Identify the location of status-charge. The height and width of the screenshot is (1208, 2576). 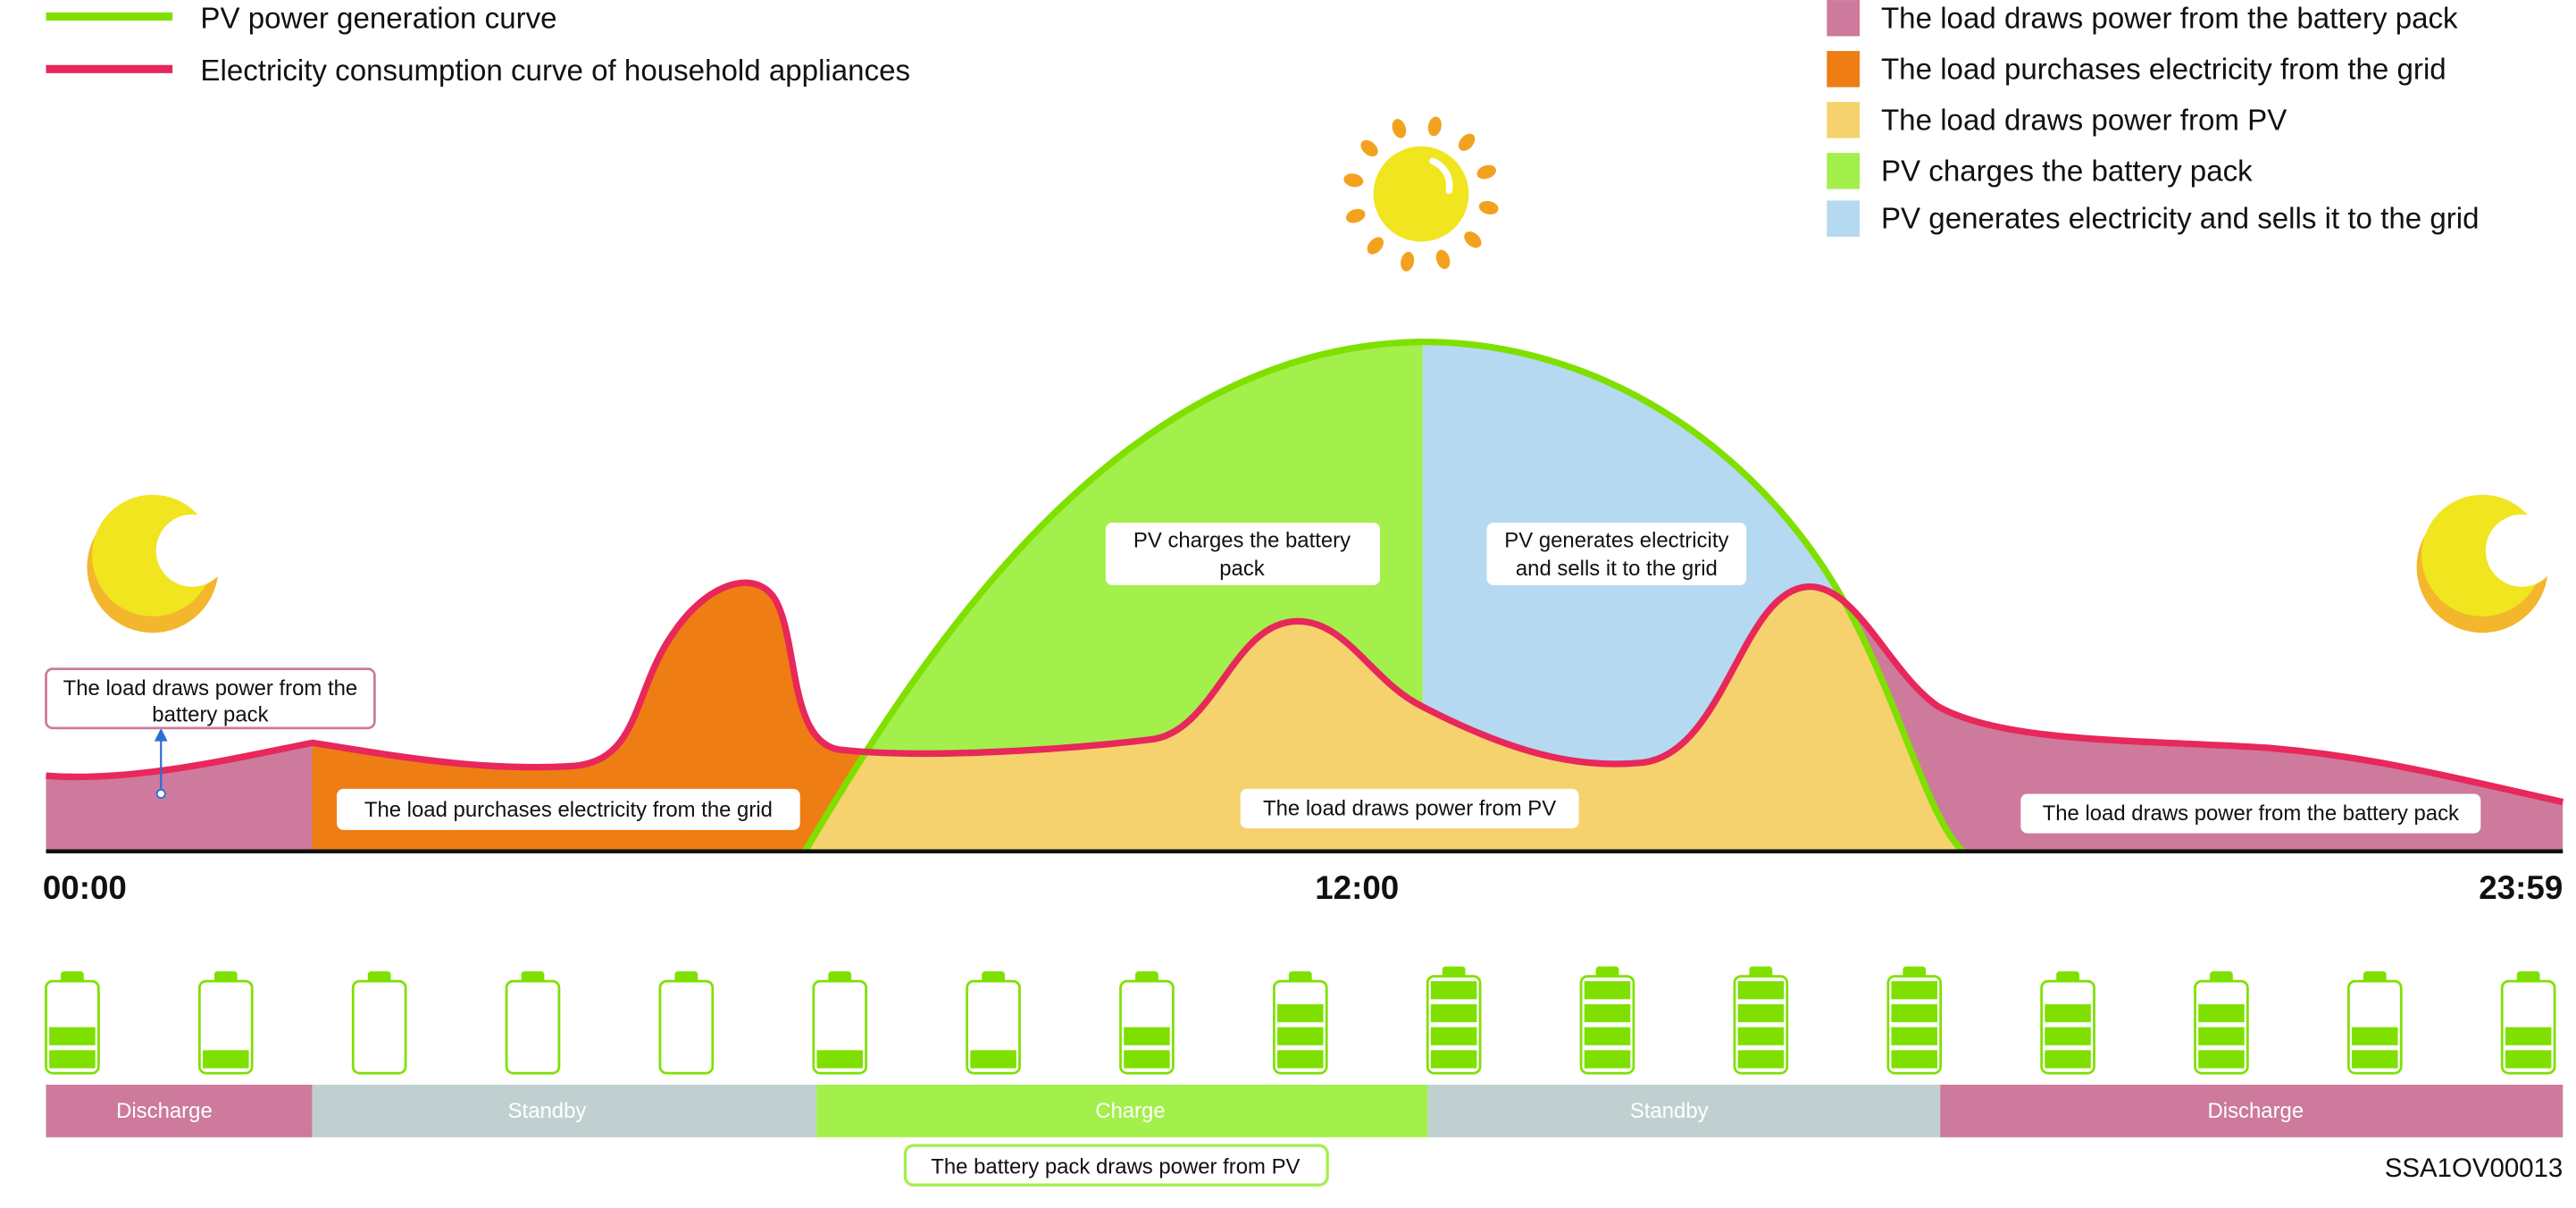
(1122, 1110).